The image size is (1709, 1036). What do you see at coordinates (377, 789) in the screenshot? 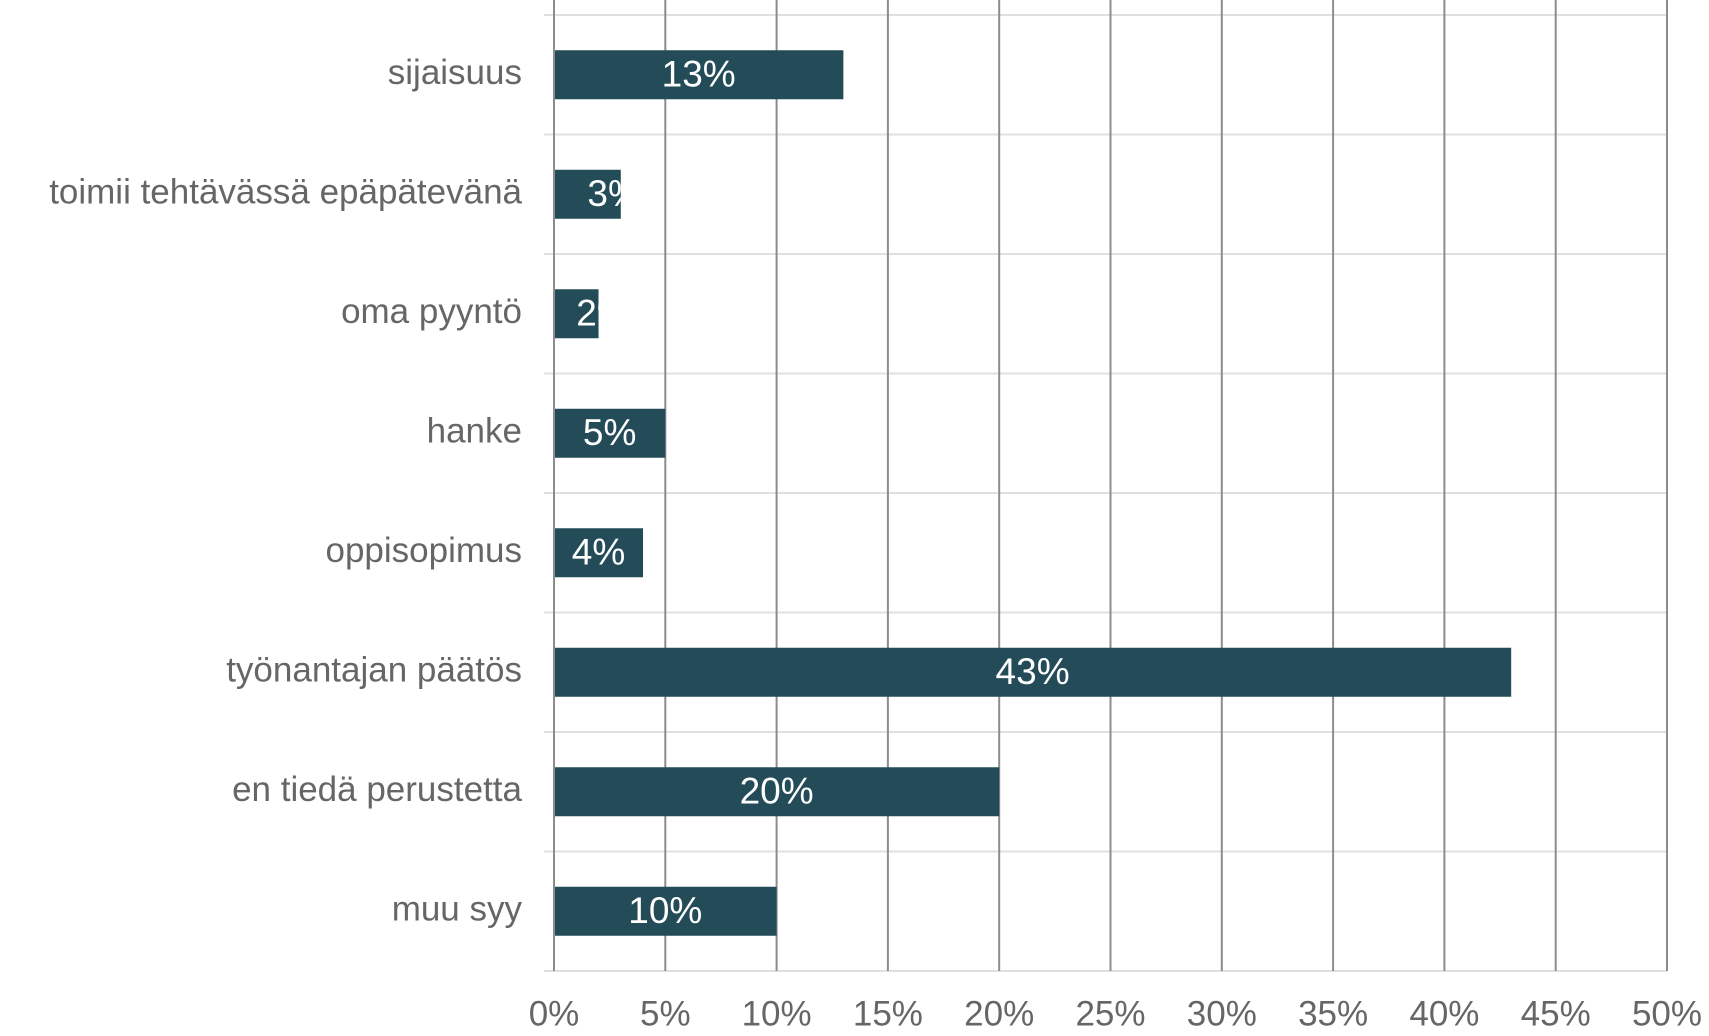
I see `y-tick-label: en tiedä perustetta` at bounding box center [377, 789].